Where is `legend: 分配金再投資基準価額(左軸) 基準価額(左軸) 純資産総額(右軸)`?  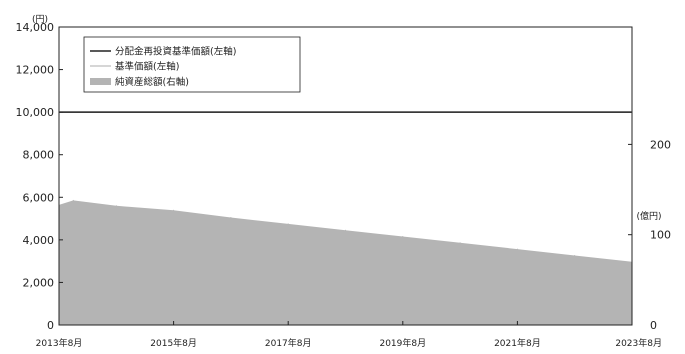 legend: 分配金再投資基準価額(左軸) 基準価額(左軸) 純資産総額(右軸) is located at coordinates (192, 64).